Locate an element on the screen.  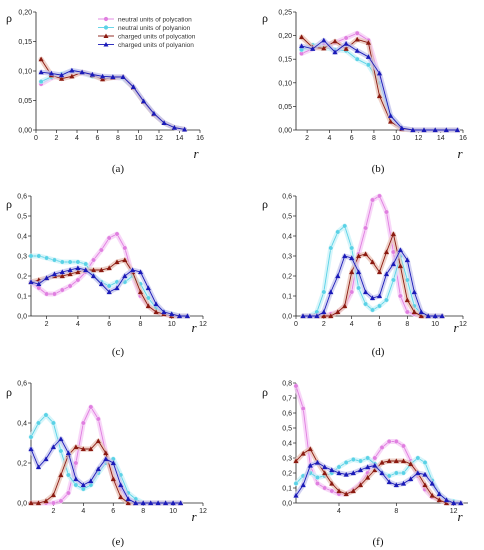
panel-label: (f) is located at coordinates (378, 542).